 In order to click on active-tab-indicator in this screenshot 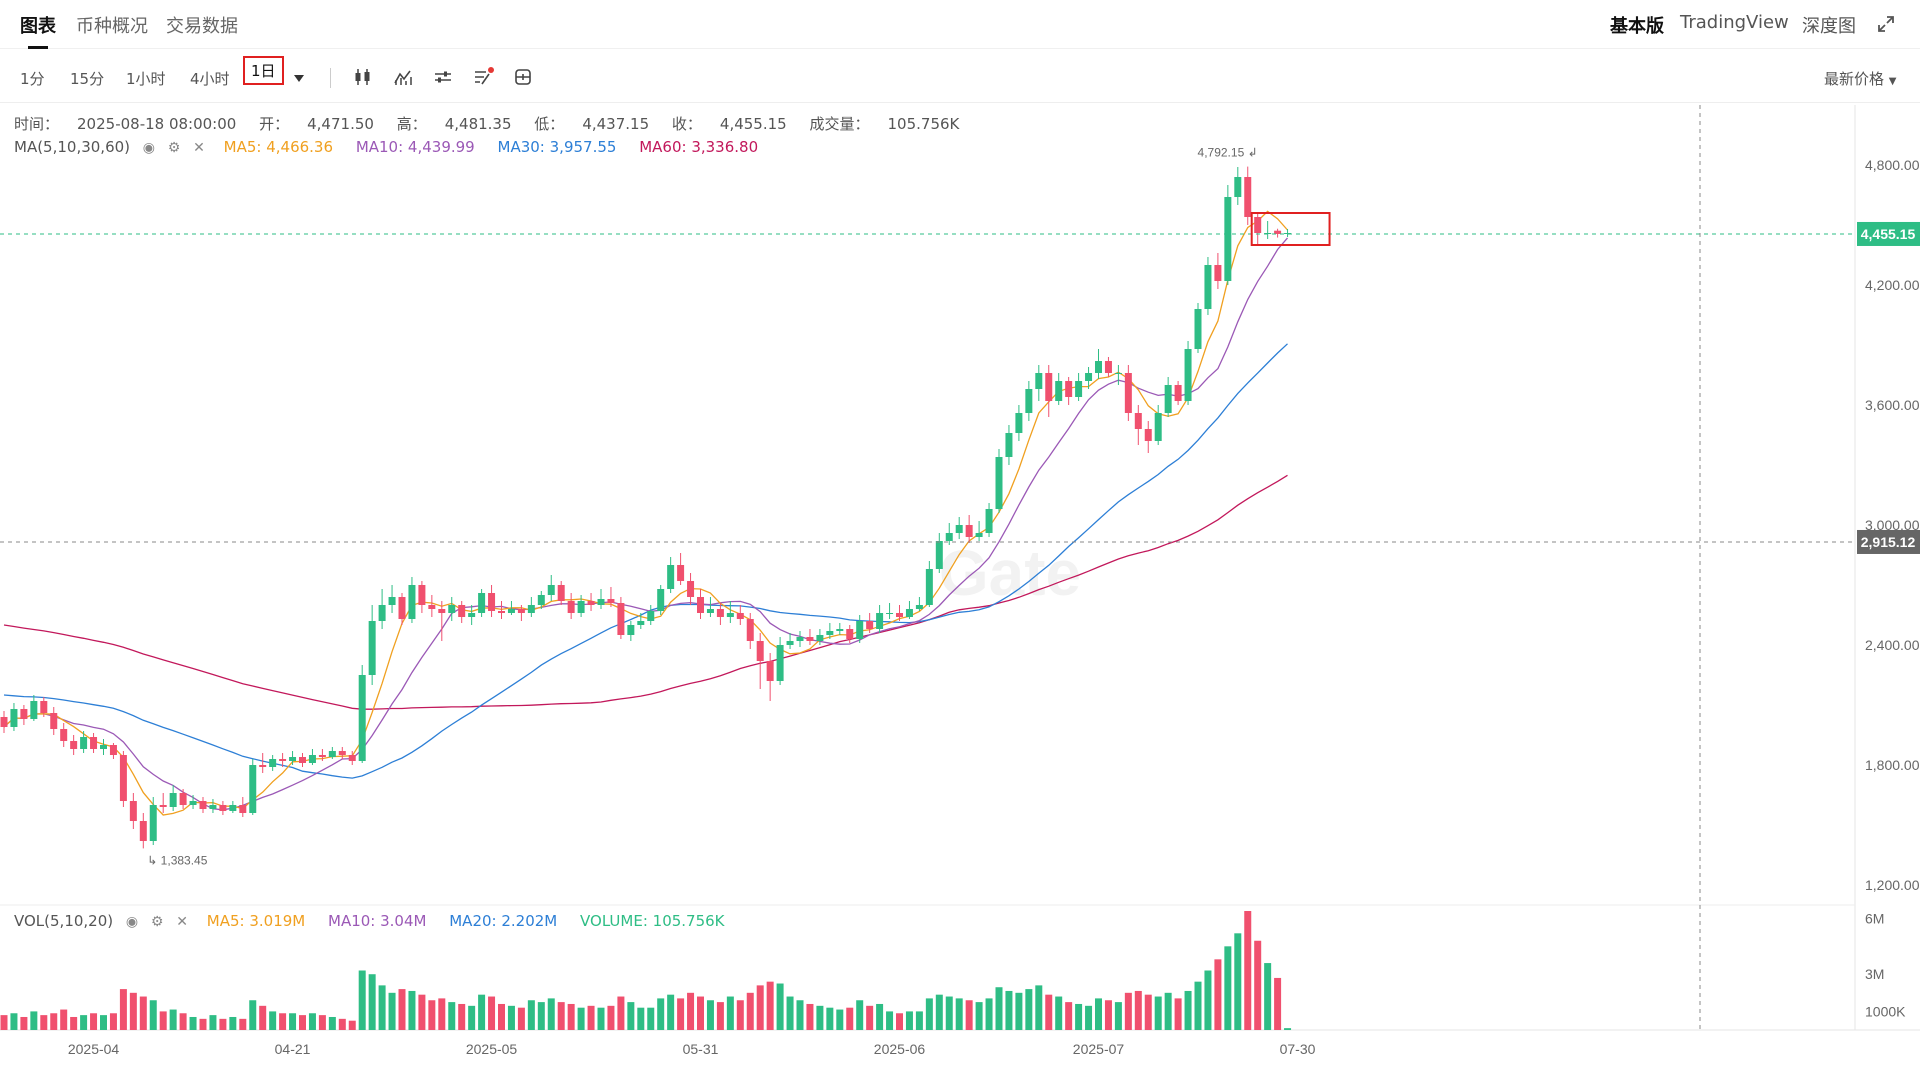, I will do `click(38, 47)`.